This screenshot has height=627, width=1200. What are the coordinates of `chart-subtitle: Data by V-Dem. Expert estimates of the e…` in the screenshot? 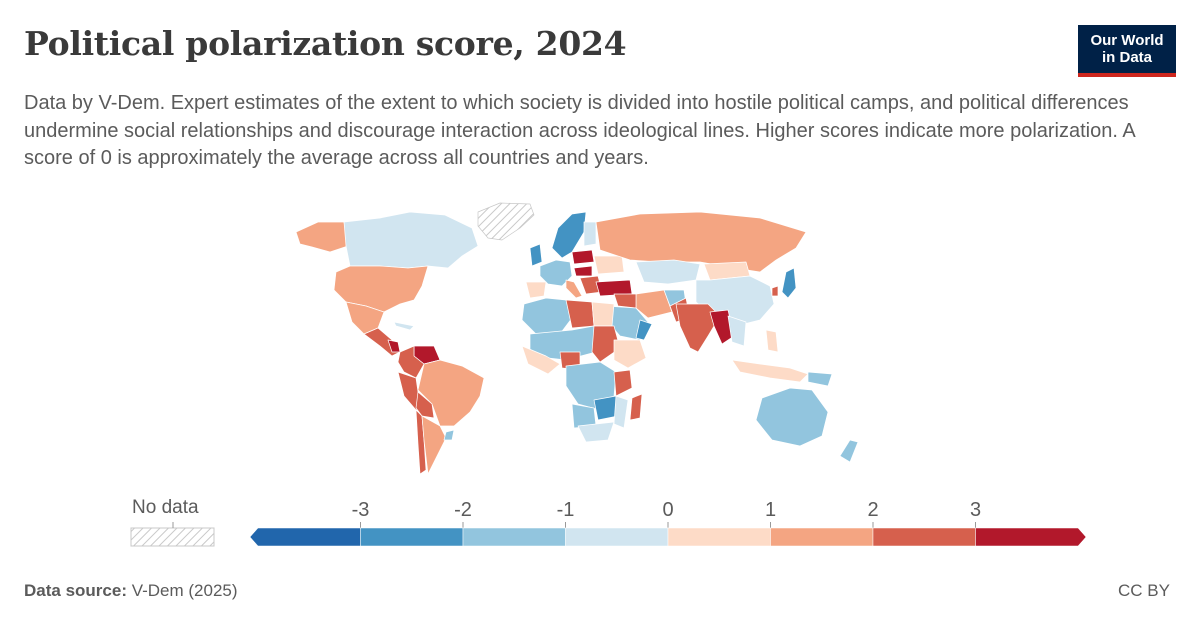 It's located at (579, 130).